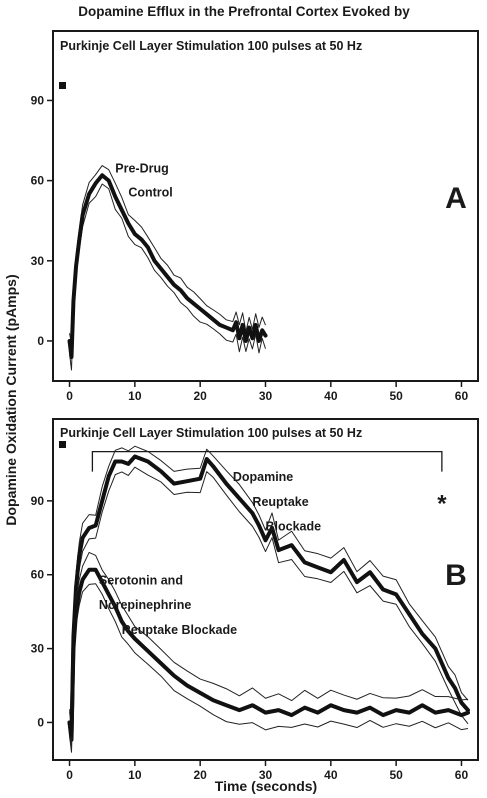  I want to click on x-tick-label-a-30: 30, so click(266, 396).